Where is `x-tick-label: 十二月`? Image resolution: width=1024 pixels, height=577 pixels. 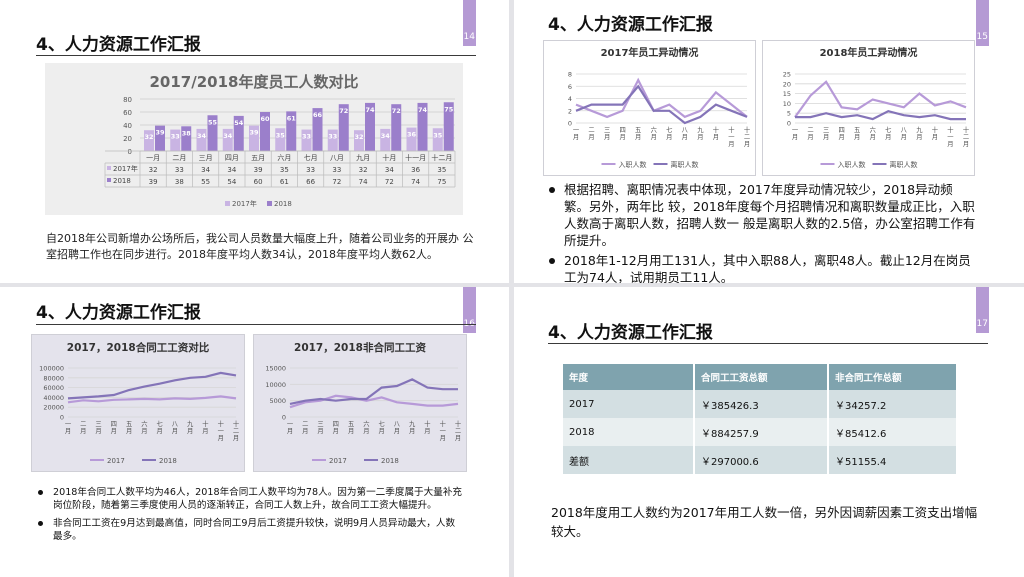 x-tick-label: 十二月 is located at coordinates (441, 157).